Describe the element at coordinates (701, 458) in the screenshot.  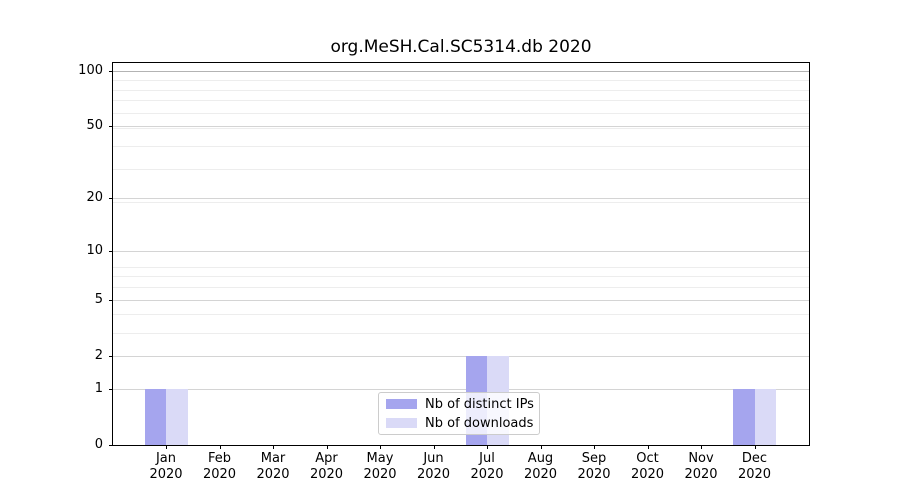
I see `x-axis-month-label: Nov` at that location.